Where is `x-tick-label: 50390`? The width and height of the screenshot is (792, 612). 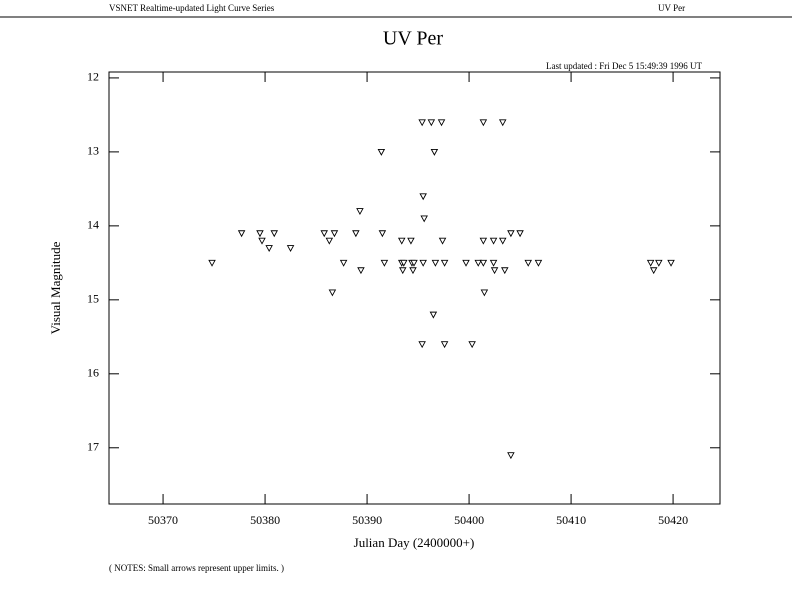 x-tick-label: 50390 is located at coordinates (367, 520).